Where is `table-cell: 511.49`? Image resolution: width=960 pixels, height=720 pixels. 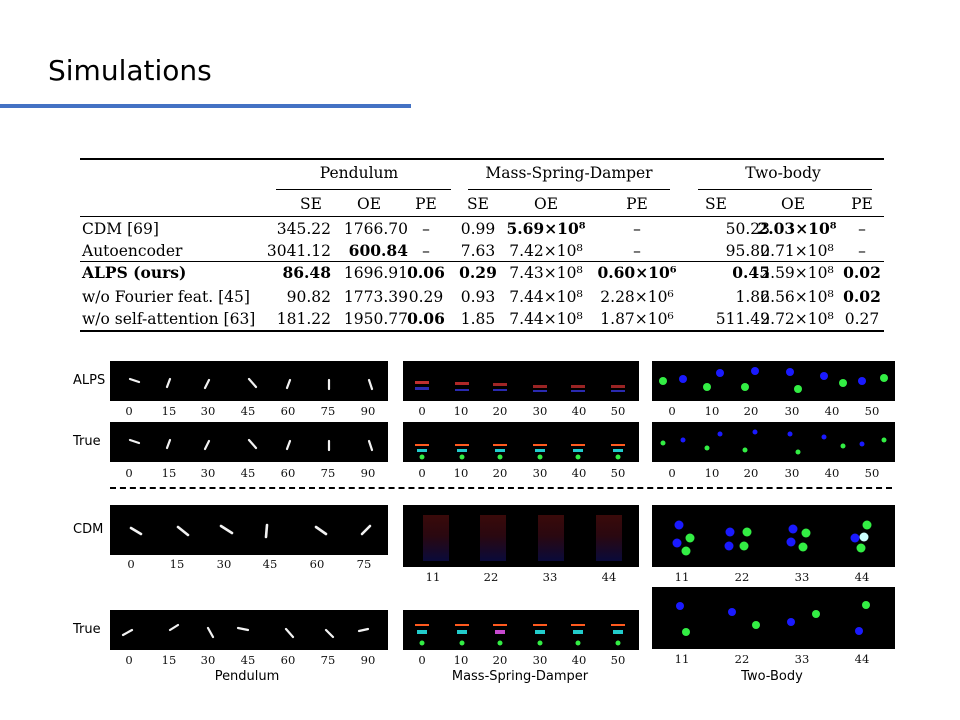
table-cell: 511.49 is located at coordinates (742, 319).